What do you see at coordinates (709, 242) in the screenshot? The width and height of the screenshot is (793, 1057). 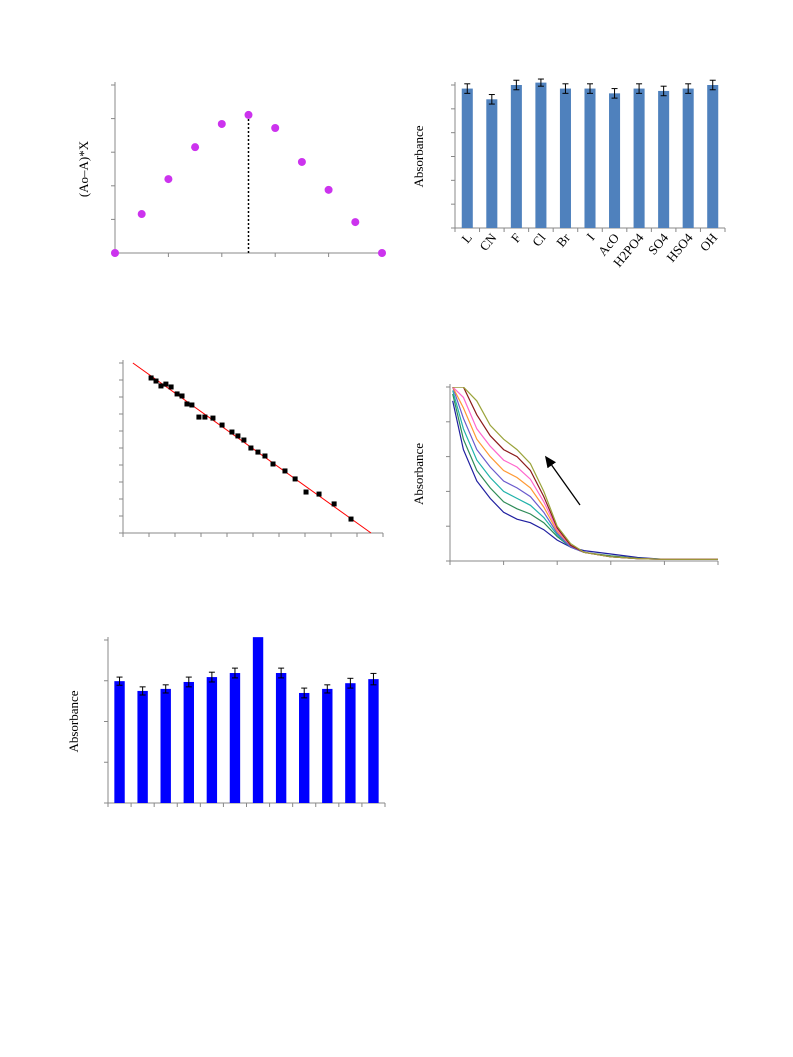 I see `x-tick-label: OH` at bounding box center [709, 242].